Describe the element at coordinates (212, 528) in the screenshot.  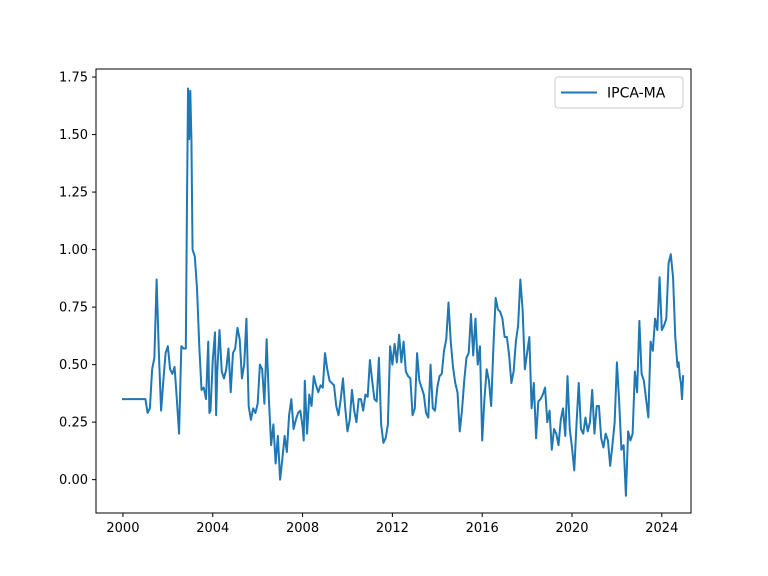
I see `x-tick-label: 2004` at that location.